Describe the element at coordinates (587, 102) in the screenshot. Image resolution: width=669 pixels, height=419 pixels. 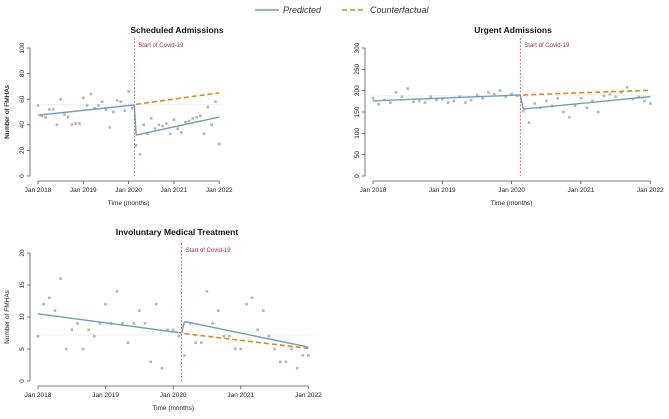
I see `predicted-line-post` at that location.